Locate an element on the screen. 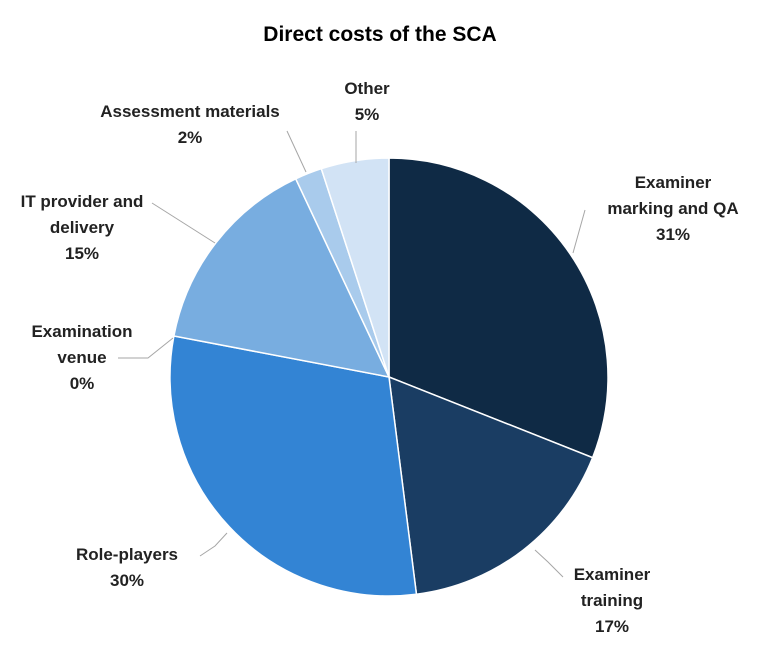 The height and width of the screenshot is (652, 757). slice-label-line: delivery is located at coordinates (82, 227).